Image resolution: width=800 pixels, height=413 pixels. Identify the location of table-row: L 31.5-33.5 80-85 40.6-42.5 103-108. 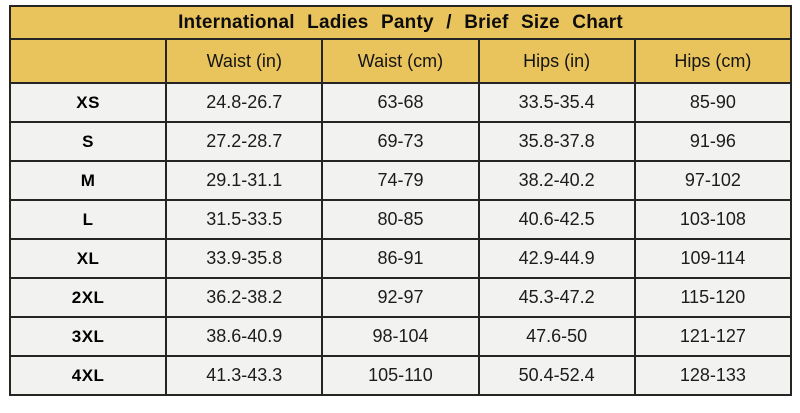
(400, 219).